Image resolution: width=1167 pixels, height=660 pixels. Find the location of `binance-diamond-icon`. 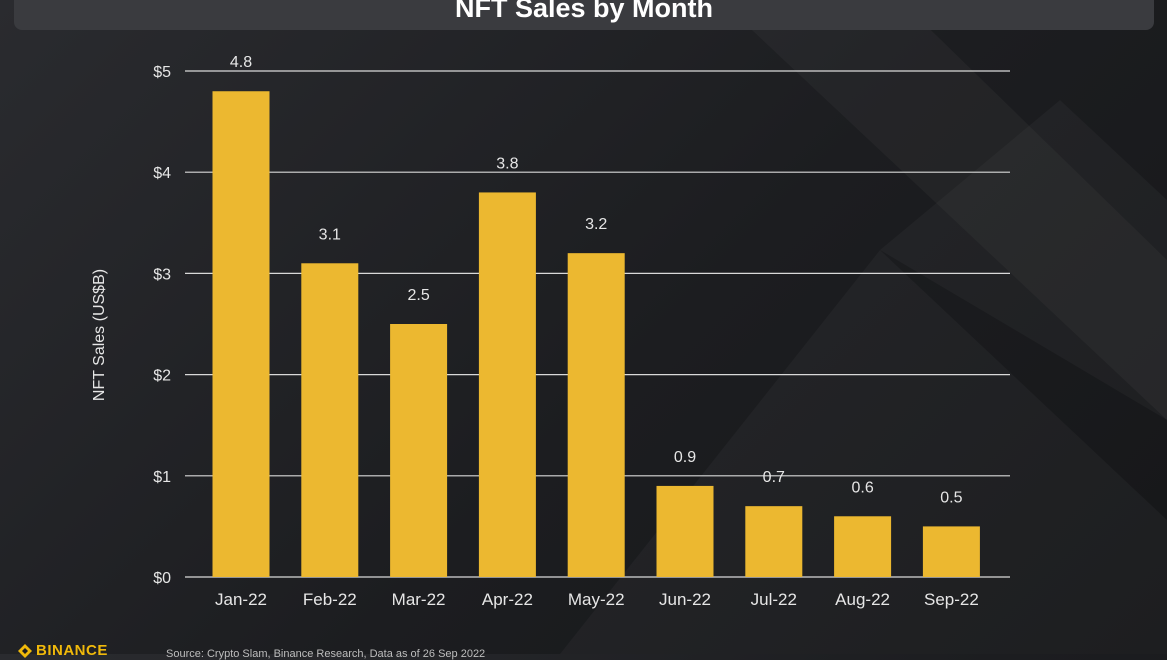

binance-diamond-icon is located at coordinates (25, 650).